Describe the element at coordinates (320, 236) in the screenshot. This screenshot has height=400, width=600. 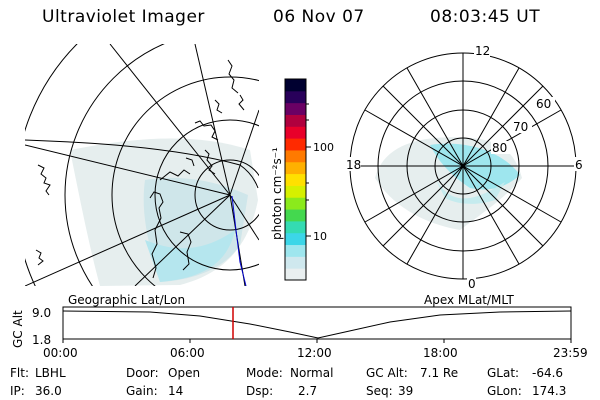
I see `colorbar-tick-10: 10` at that location.